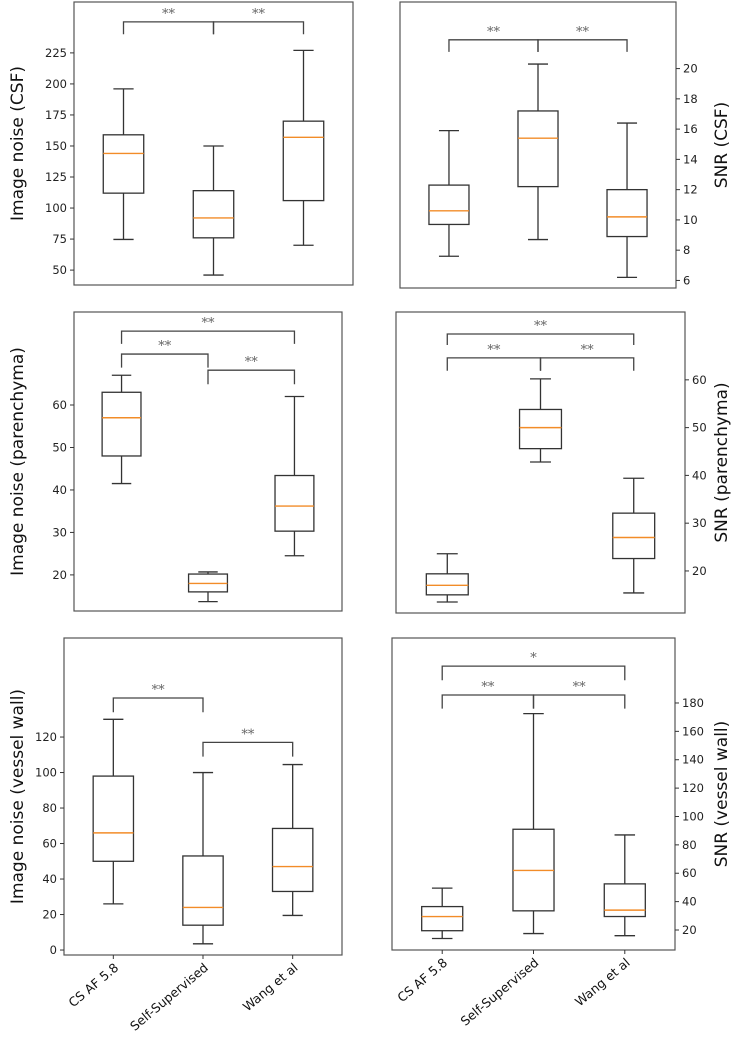 The height and width of the screenshot is (1042, 743). Describe the element at coordinates (56, 177) in the screenshot. I see `y-tick-label: 125` at that location.